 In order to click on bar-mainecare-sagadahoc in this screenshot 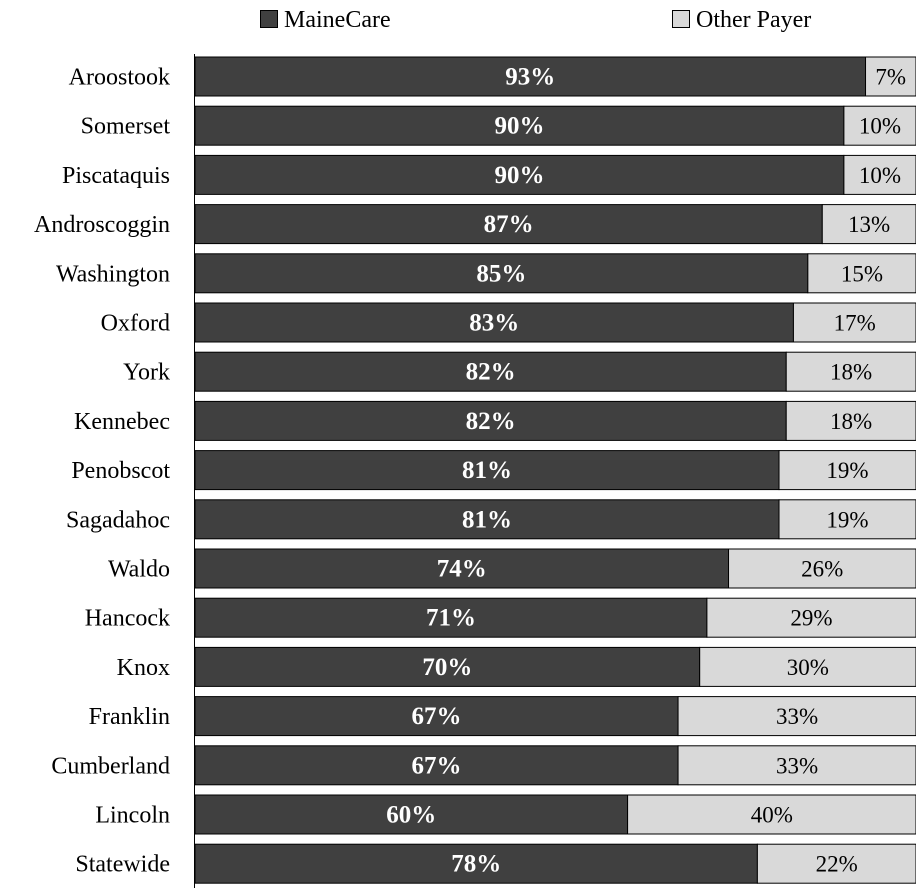, I will do `click(487, 519)`.